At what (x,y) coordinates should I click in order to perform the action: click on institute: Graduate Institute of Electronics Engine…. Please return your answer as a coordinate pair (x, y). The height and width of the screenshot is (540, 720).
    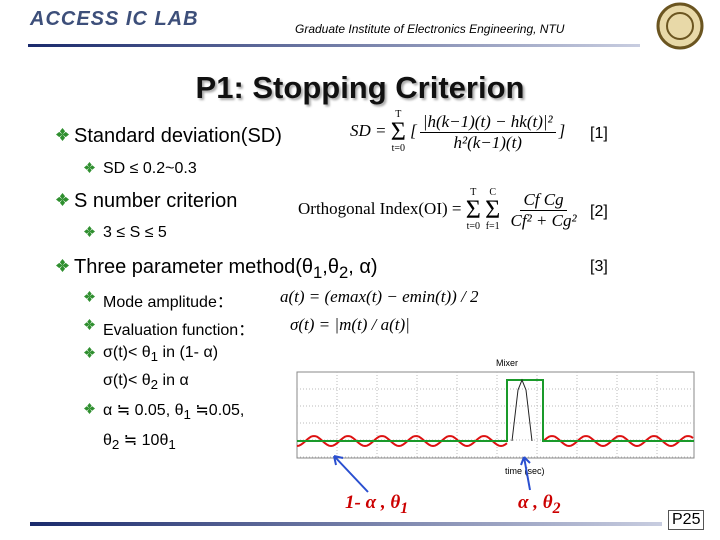
    Looking at the image, I should click on (430, 29).